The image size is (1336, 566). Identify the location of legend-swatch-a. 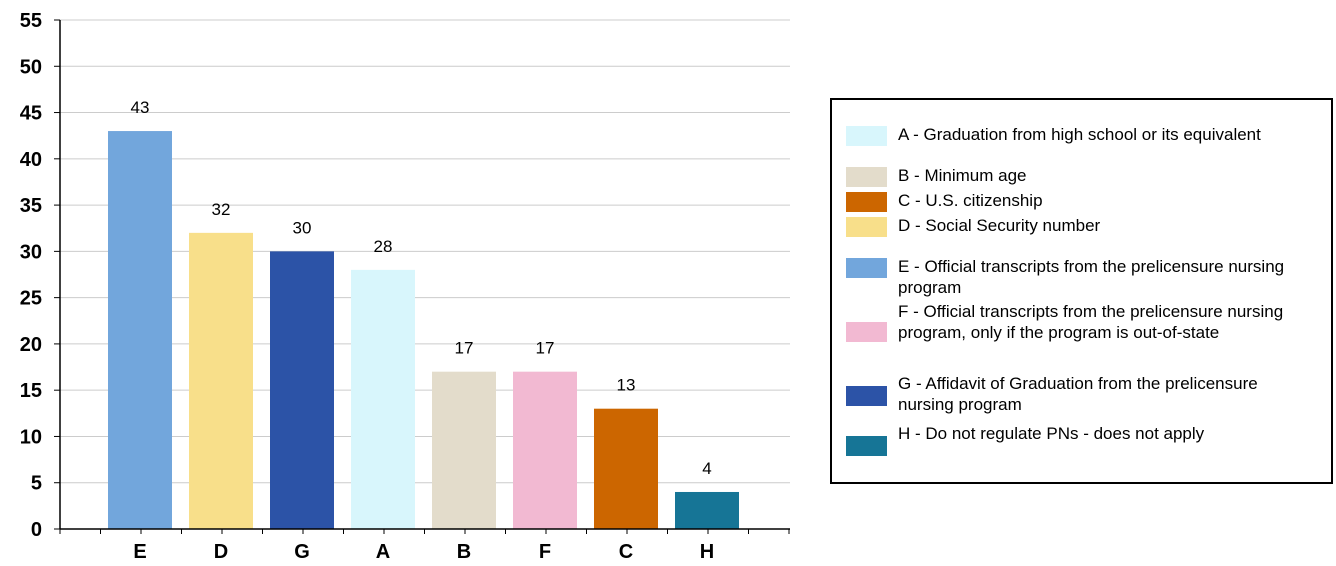
(866, 136).